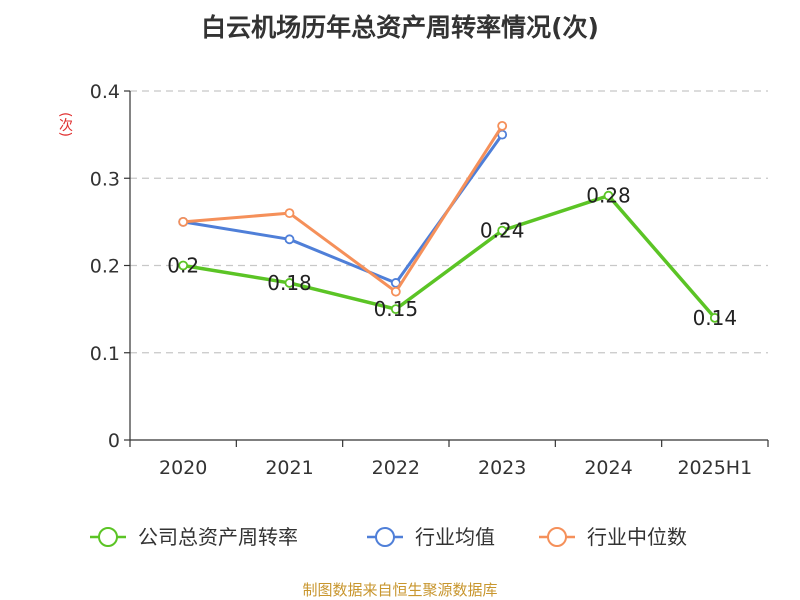 This screenshot has height=600, width=800. I want to click on x-tick-label: 2022, so click(396, 468).